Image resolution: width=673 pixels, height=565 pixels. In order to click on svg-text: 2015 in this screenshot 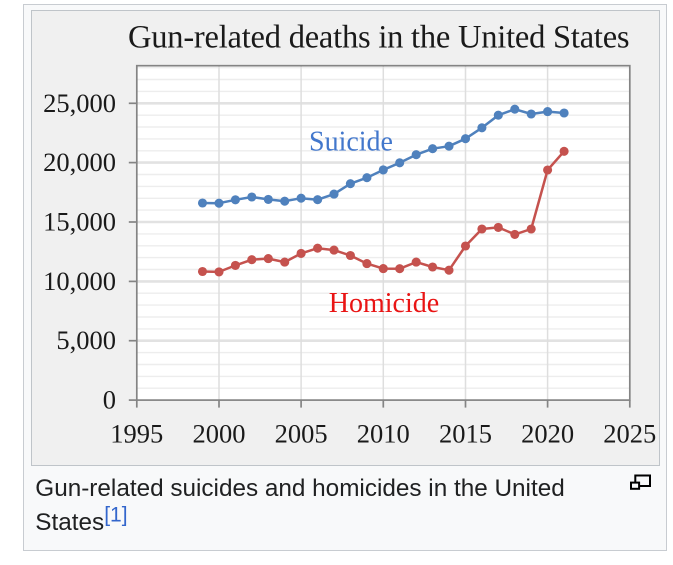, I will do `click(465, 434)`.